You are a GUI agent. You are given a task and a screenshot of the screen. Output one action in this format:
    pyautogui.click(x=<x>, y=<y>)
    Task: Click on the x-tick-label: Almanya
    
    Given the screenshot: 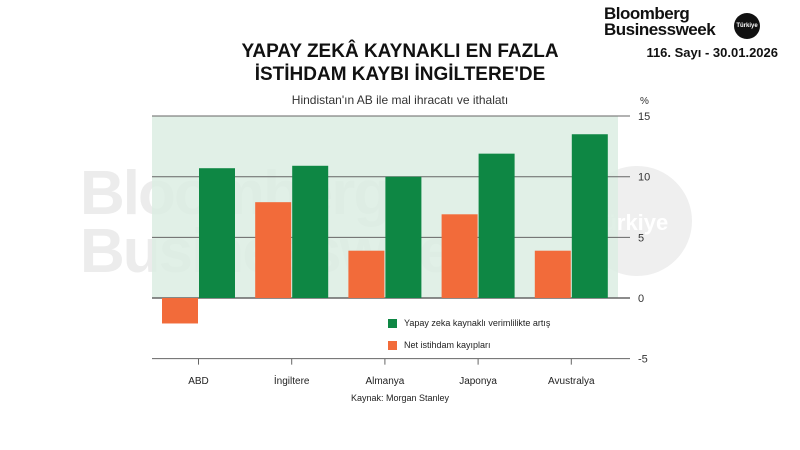 What is the action you would take?
    pyautogui.click(x=384, y=381)
    